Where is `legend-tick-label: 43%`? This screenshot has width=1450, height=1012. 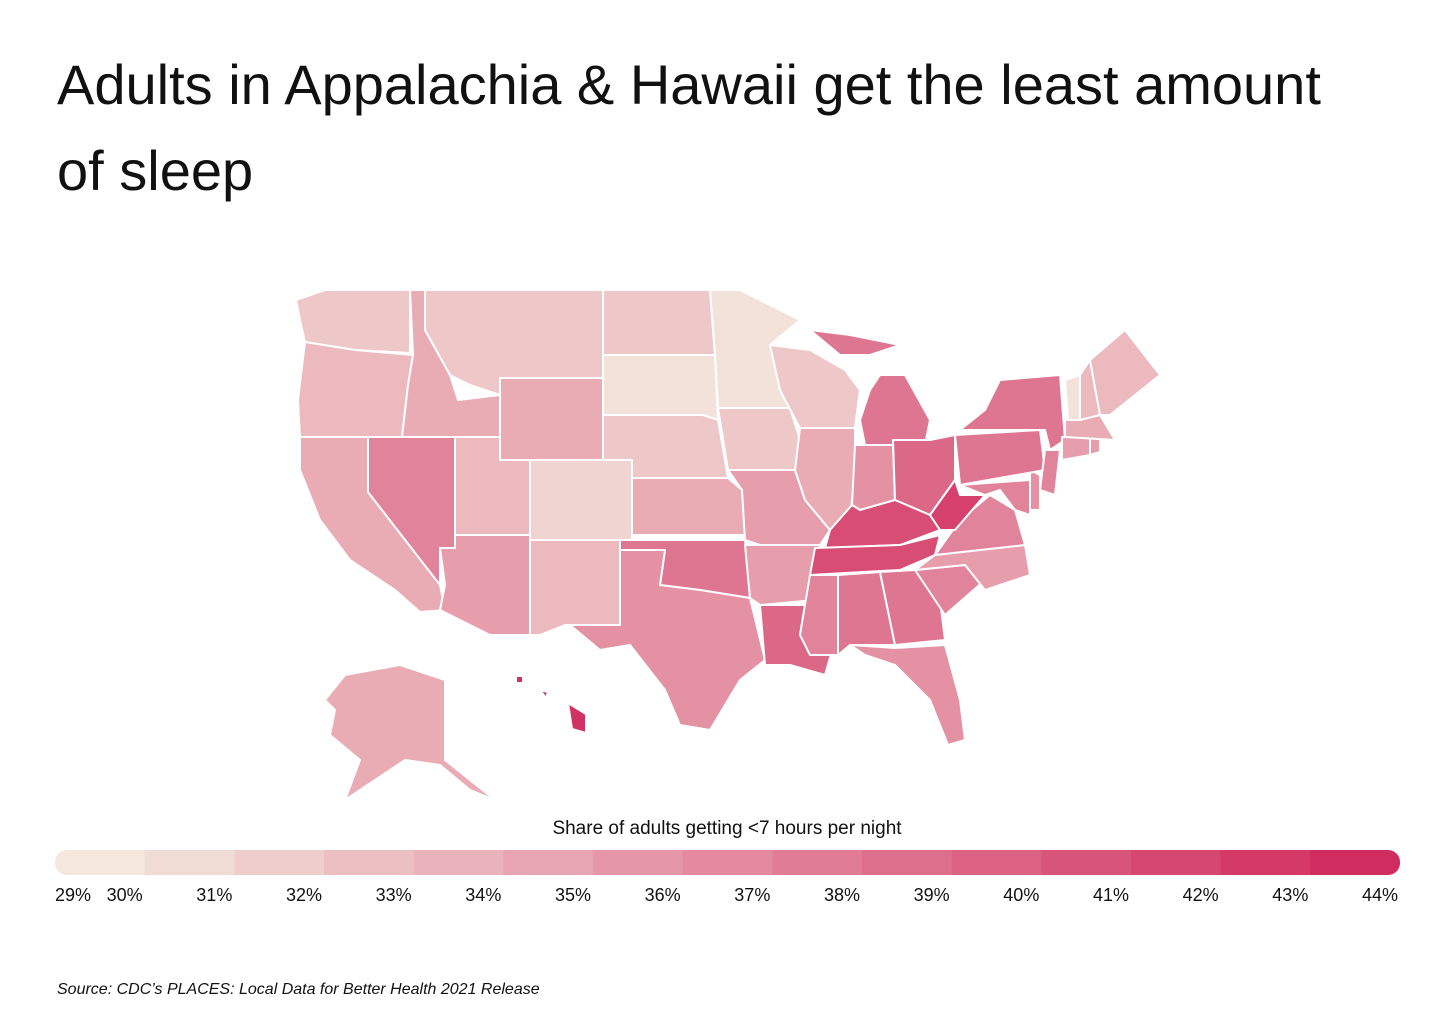 legend-tick-label: 43% is located at coordinates (1290, 895).